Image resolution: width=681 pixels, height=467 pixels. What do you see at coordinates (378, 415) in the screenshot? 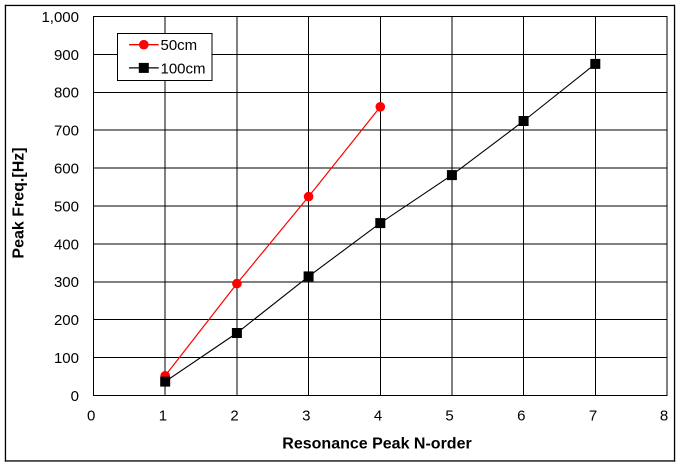
I see `svg-text: 4` at bounding box center [378, 415].